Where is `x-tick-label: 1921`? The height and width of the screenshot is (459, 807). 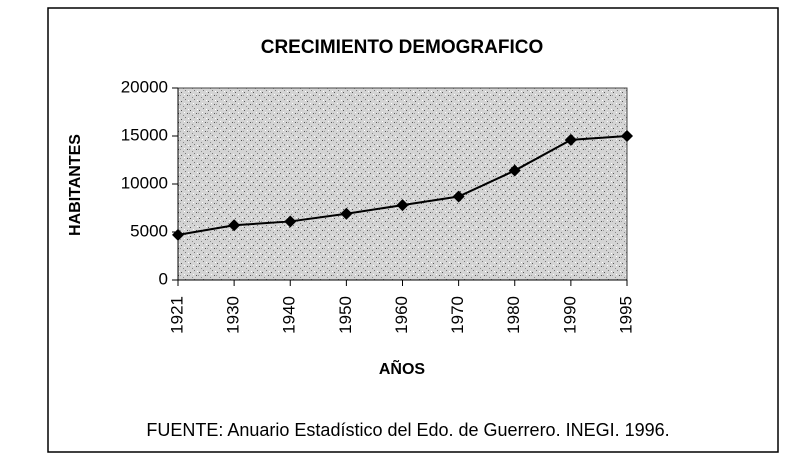 x-tick-label: 1921 is located at coordinates (176, 315).